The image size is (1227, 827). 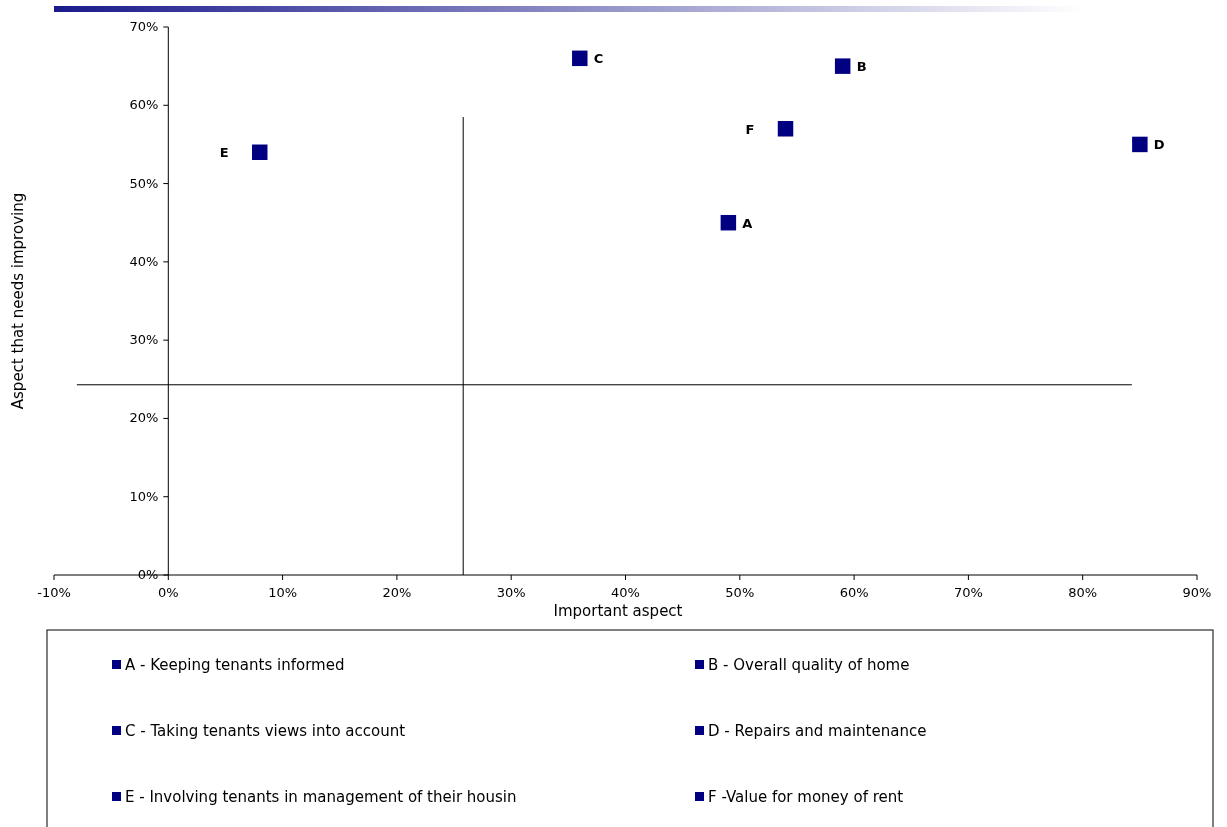 What do you see at coordinates (618, 611) in the screenshot?
I see `x-axis-title: Important aspect` at bounding box center [618, 611].